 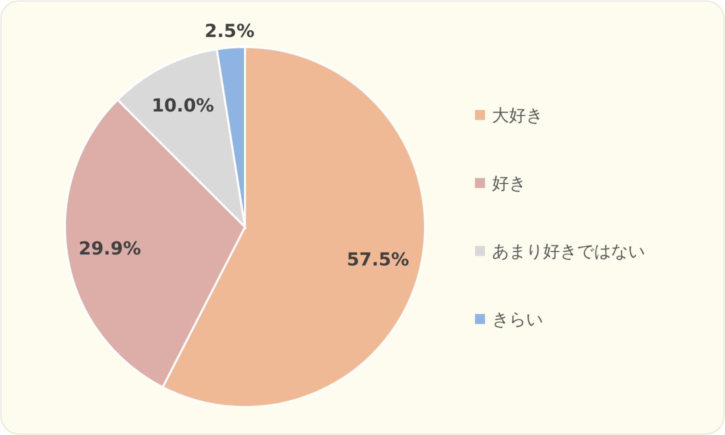 I want to click on data-label: 57.5%, so click(x=378, y=259).